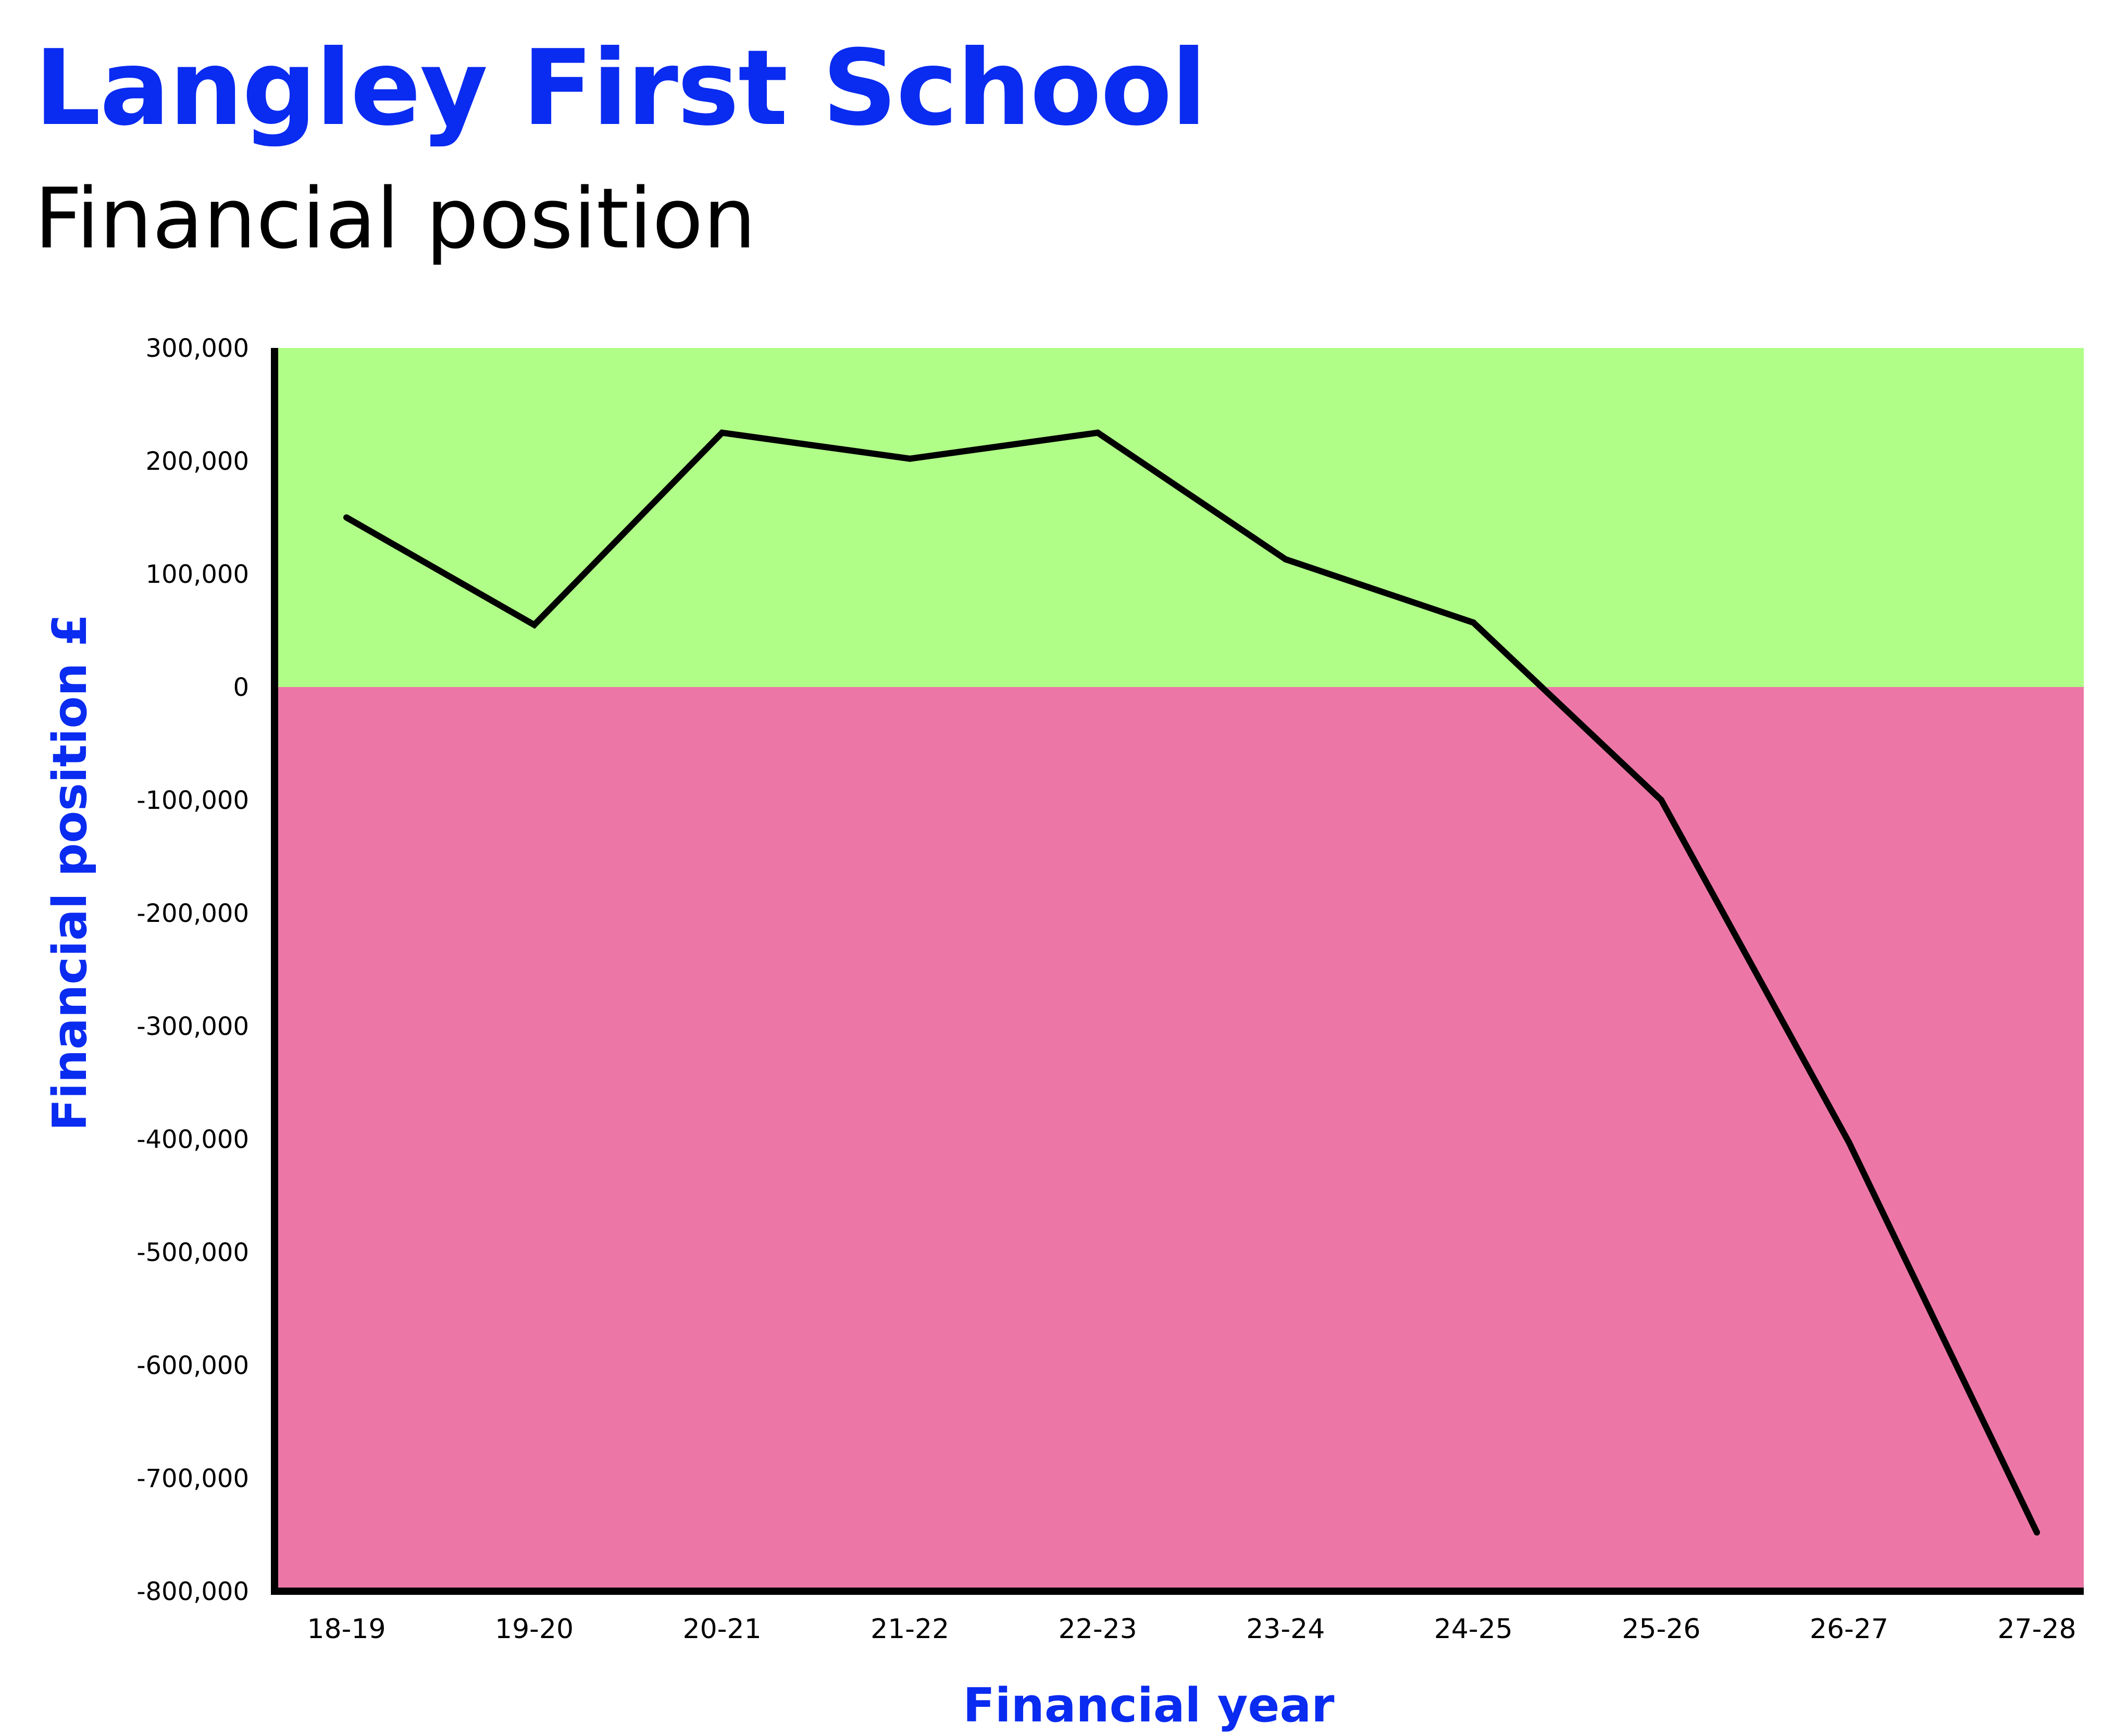 The height and width of the screenshot is (1736, 2127). What do you see at coordinates (346, 1629) in the screenshot?
I see `x-tick-label: 18-19` at bounding box center [346, 1629].